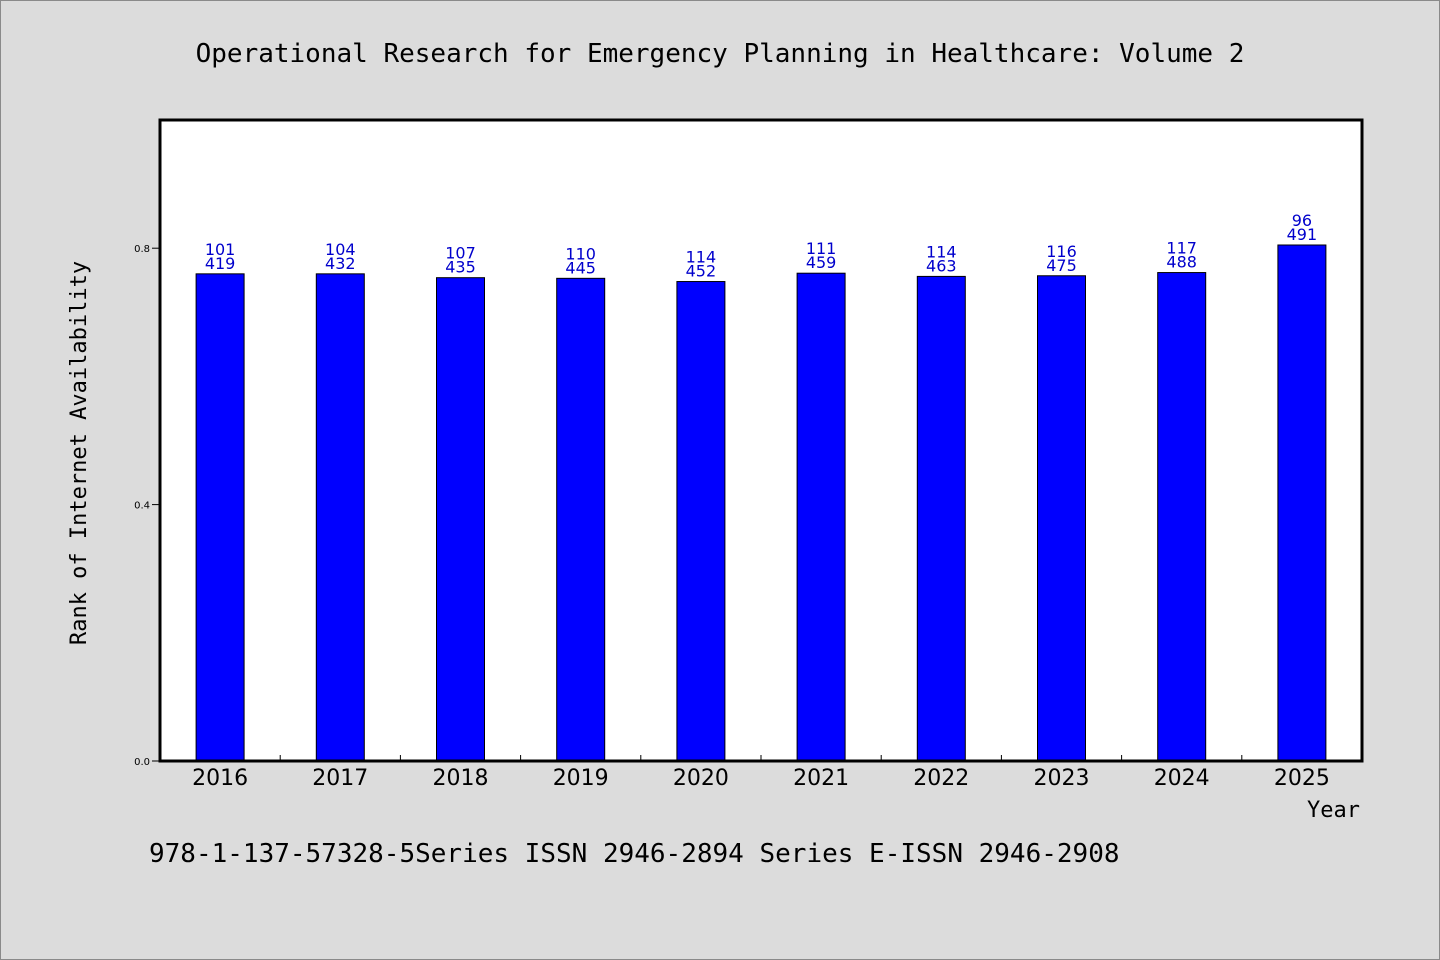  Describe the element at coordinates (1333, 810) in the screenshot. I see `x-axis-label: Year` at that location.